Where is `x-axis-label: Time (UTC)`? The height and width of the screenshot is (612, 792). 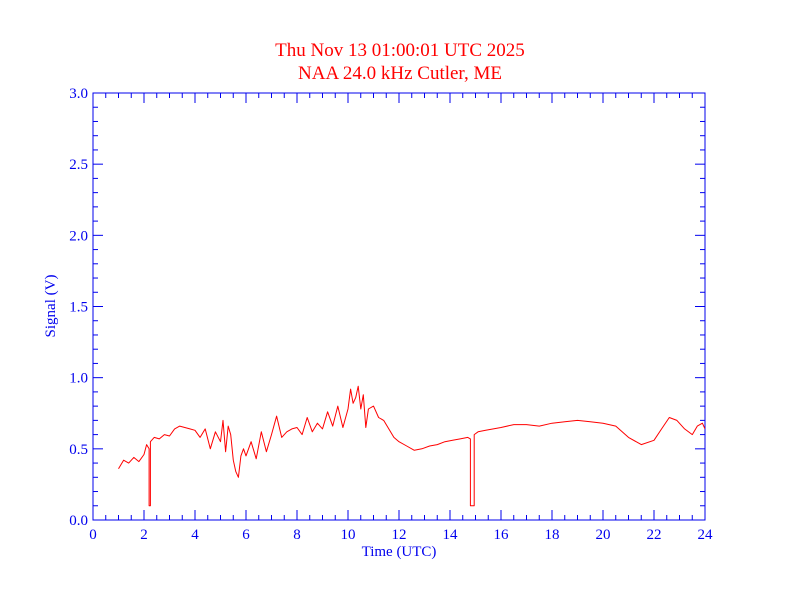 x-axis-label: Time (UTC) is located at coordinates (399, 552).